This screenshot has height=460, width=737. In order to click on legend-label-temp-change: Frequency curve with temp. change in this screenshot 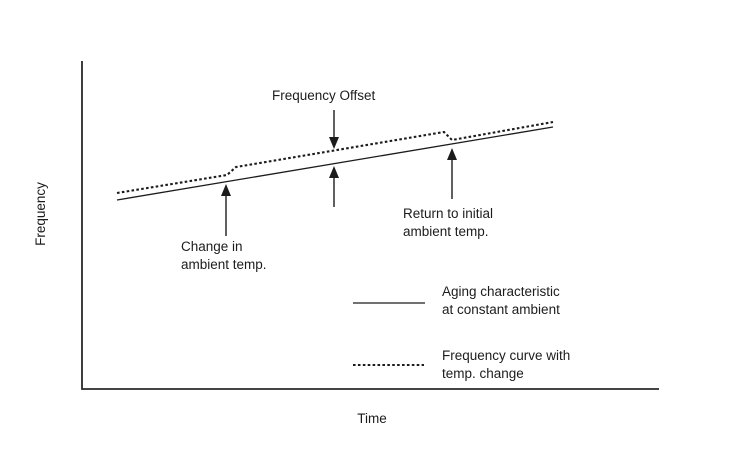, I will do `click(506, 364)`.